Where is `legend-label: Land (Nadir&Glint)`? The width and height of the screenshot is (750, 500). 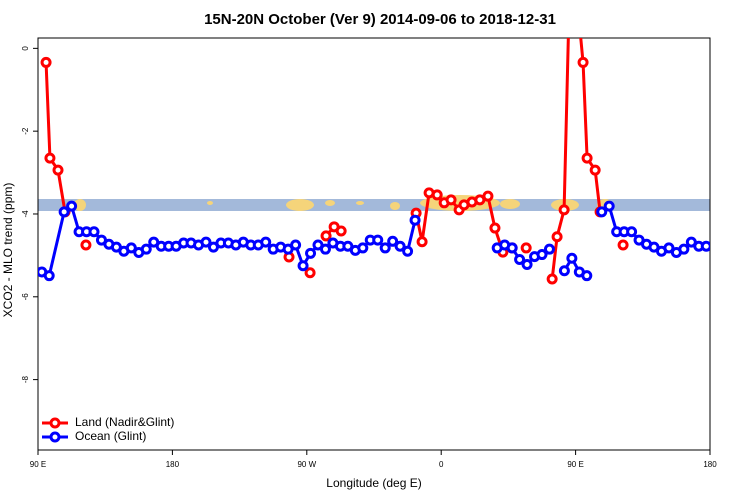
legend-label: Land (Nadir&Glint) is located at coordinates (124, 422).